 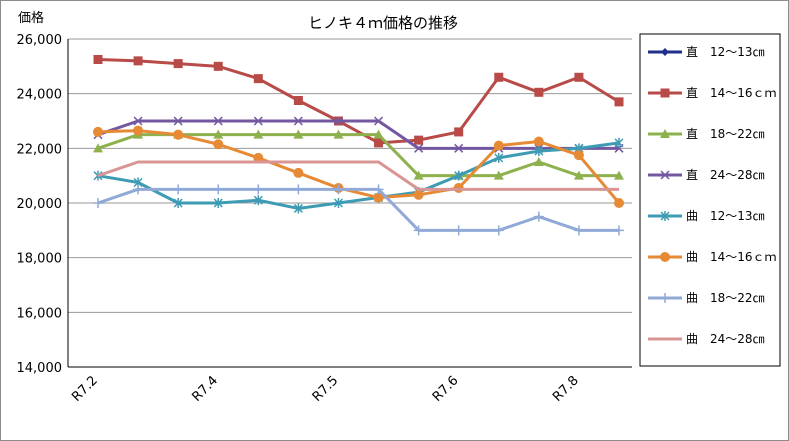 What do you see at coordinates (40, 40) in the screenshot?
I see `y-tick-label: 26,000` at bounding box center [40, 40].